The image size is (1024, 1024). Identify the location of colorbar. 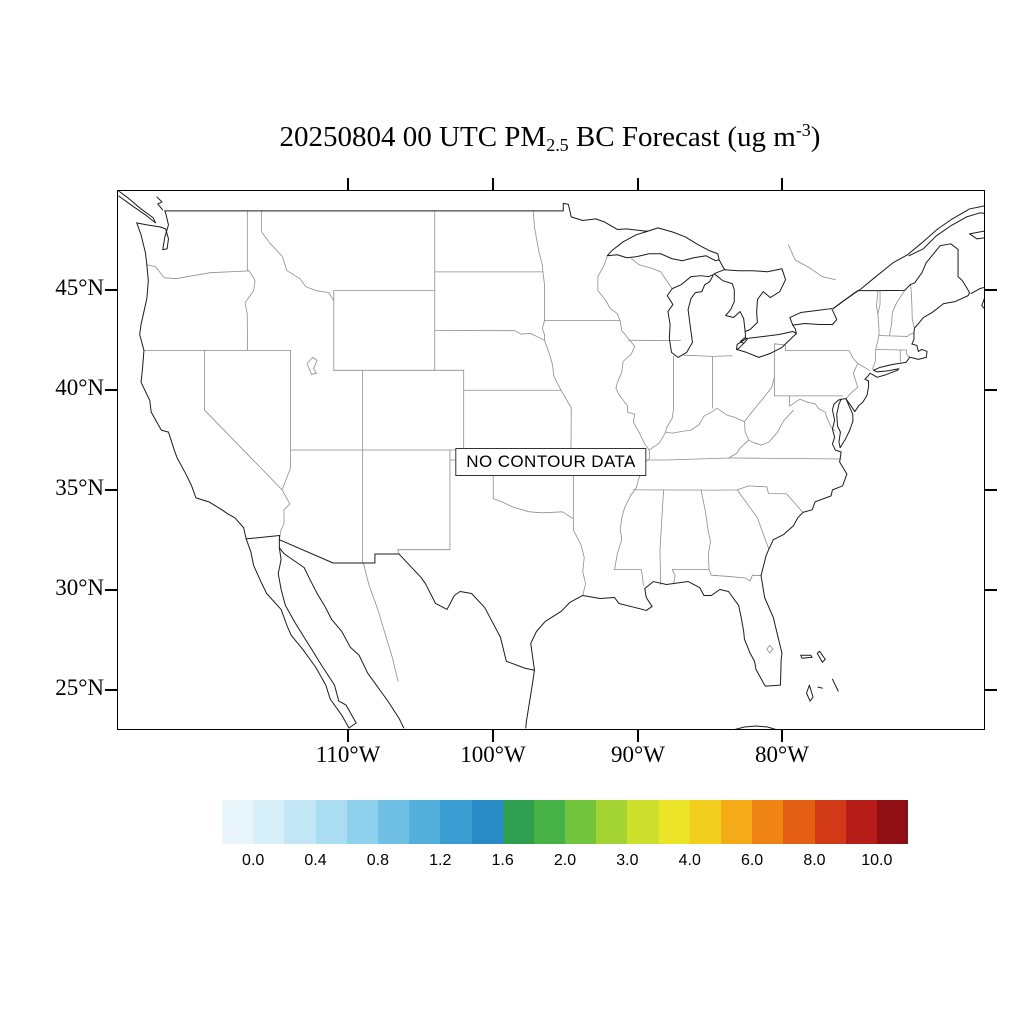
(565, 822).